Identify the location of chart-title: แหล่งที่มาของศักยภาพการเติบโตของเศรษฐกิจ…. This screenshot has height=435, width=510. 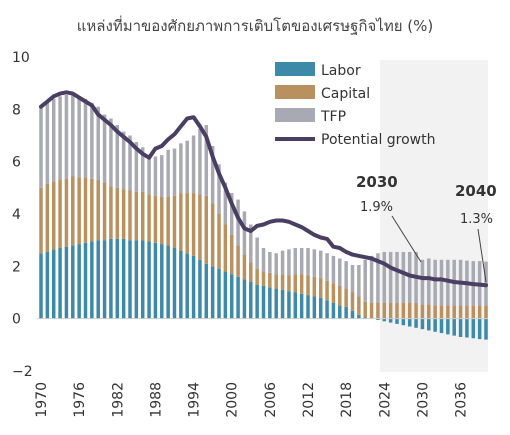
(255, 26).